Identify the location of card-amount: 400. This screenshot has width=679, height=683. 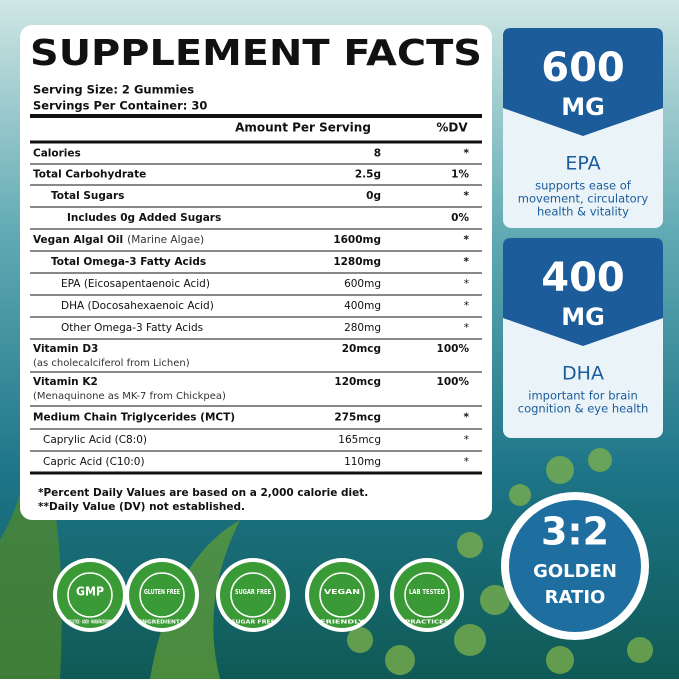
(583, 278).